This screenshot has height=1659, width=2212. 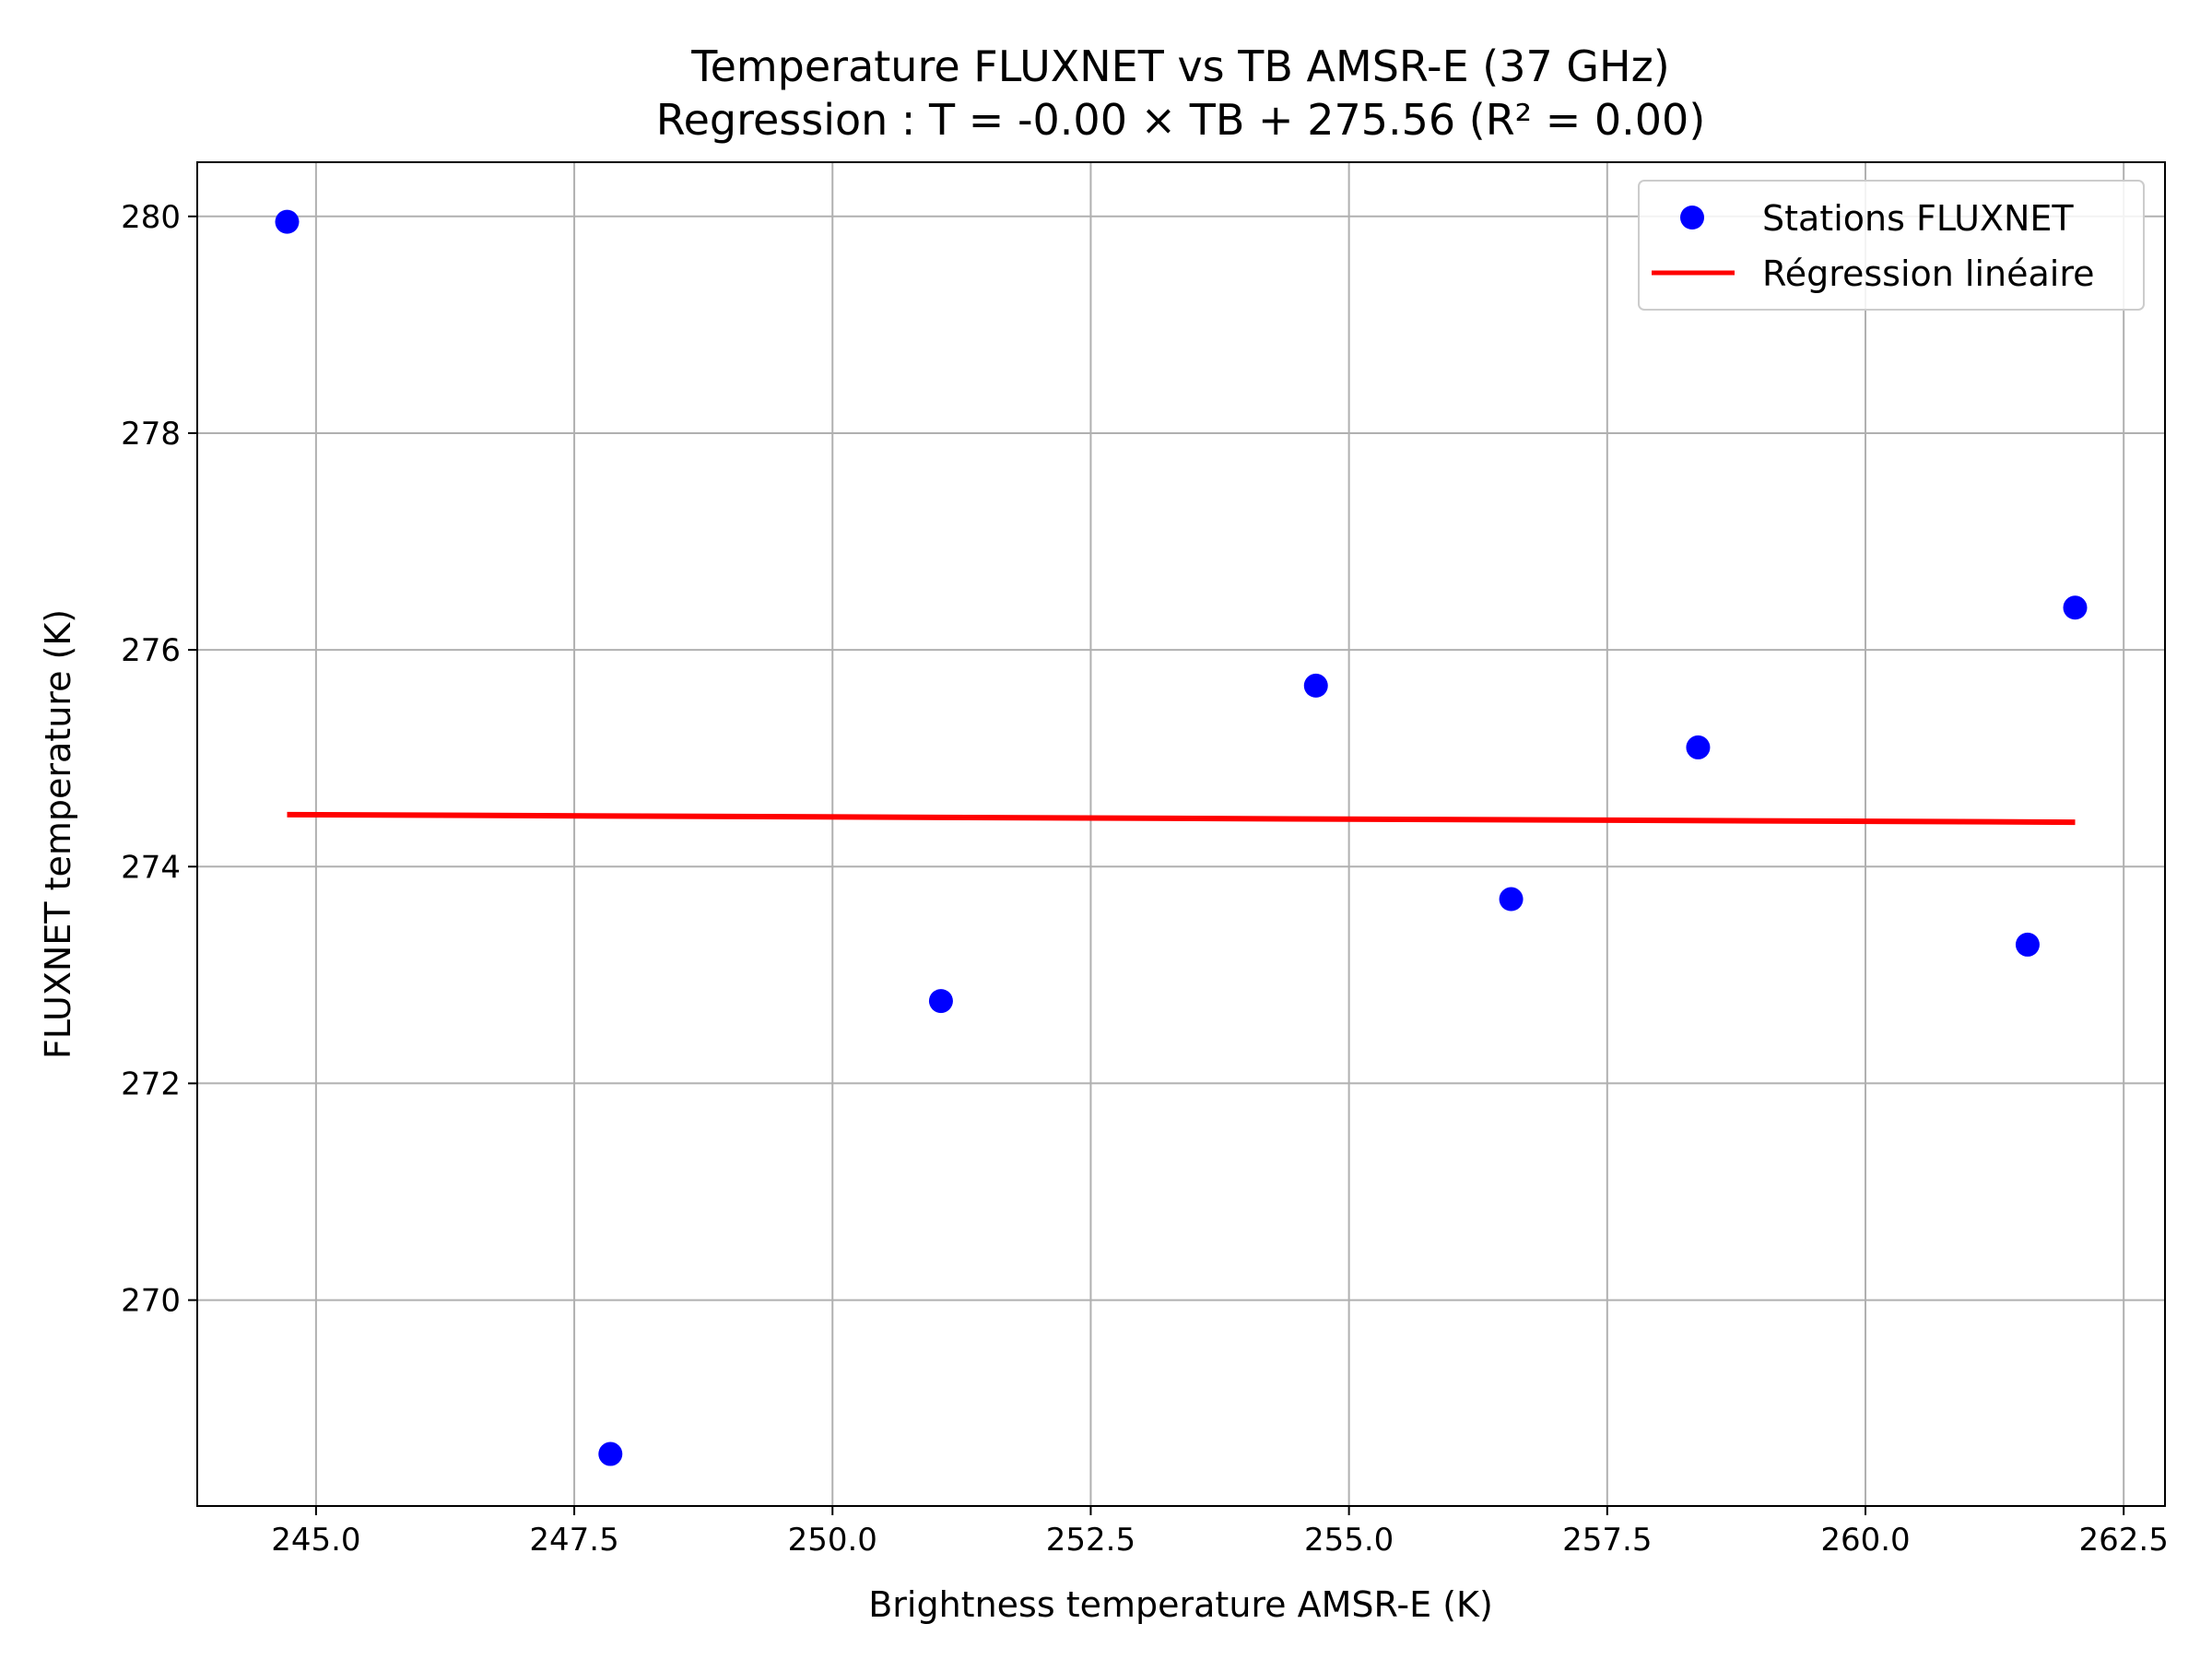 I want to click on y-tick-label: 272, so click(x=151, y=1083).